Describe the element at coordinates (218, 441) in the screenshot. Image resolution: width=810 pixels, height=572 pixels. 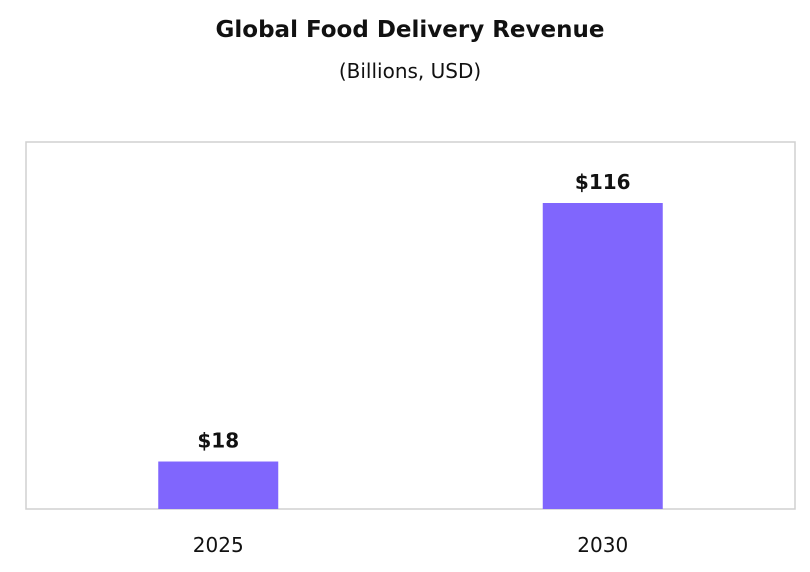
I see `value-label-2025: $18` at that location.